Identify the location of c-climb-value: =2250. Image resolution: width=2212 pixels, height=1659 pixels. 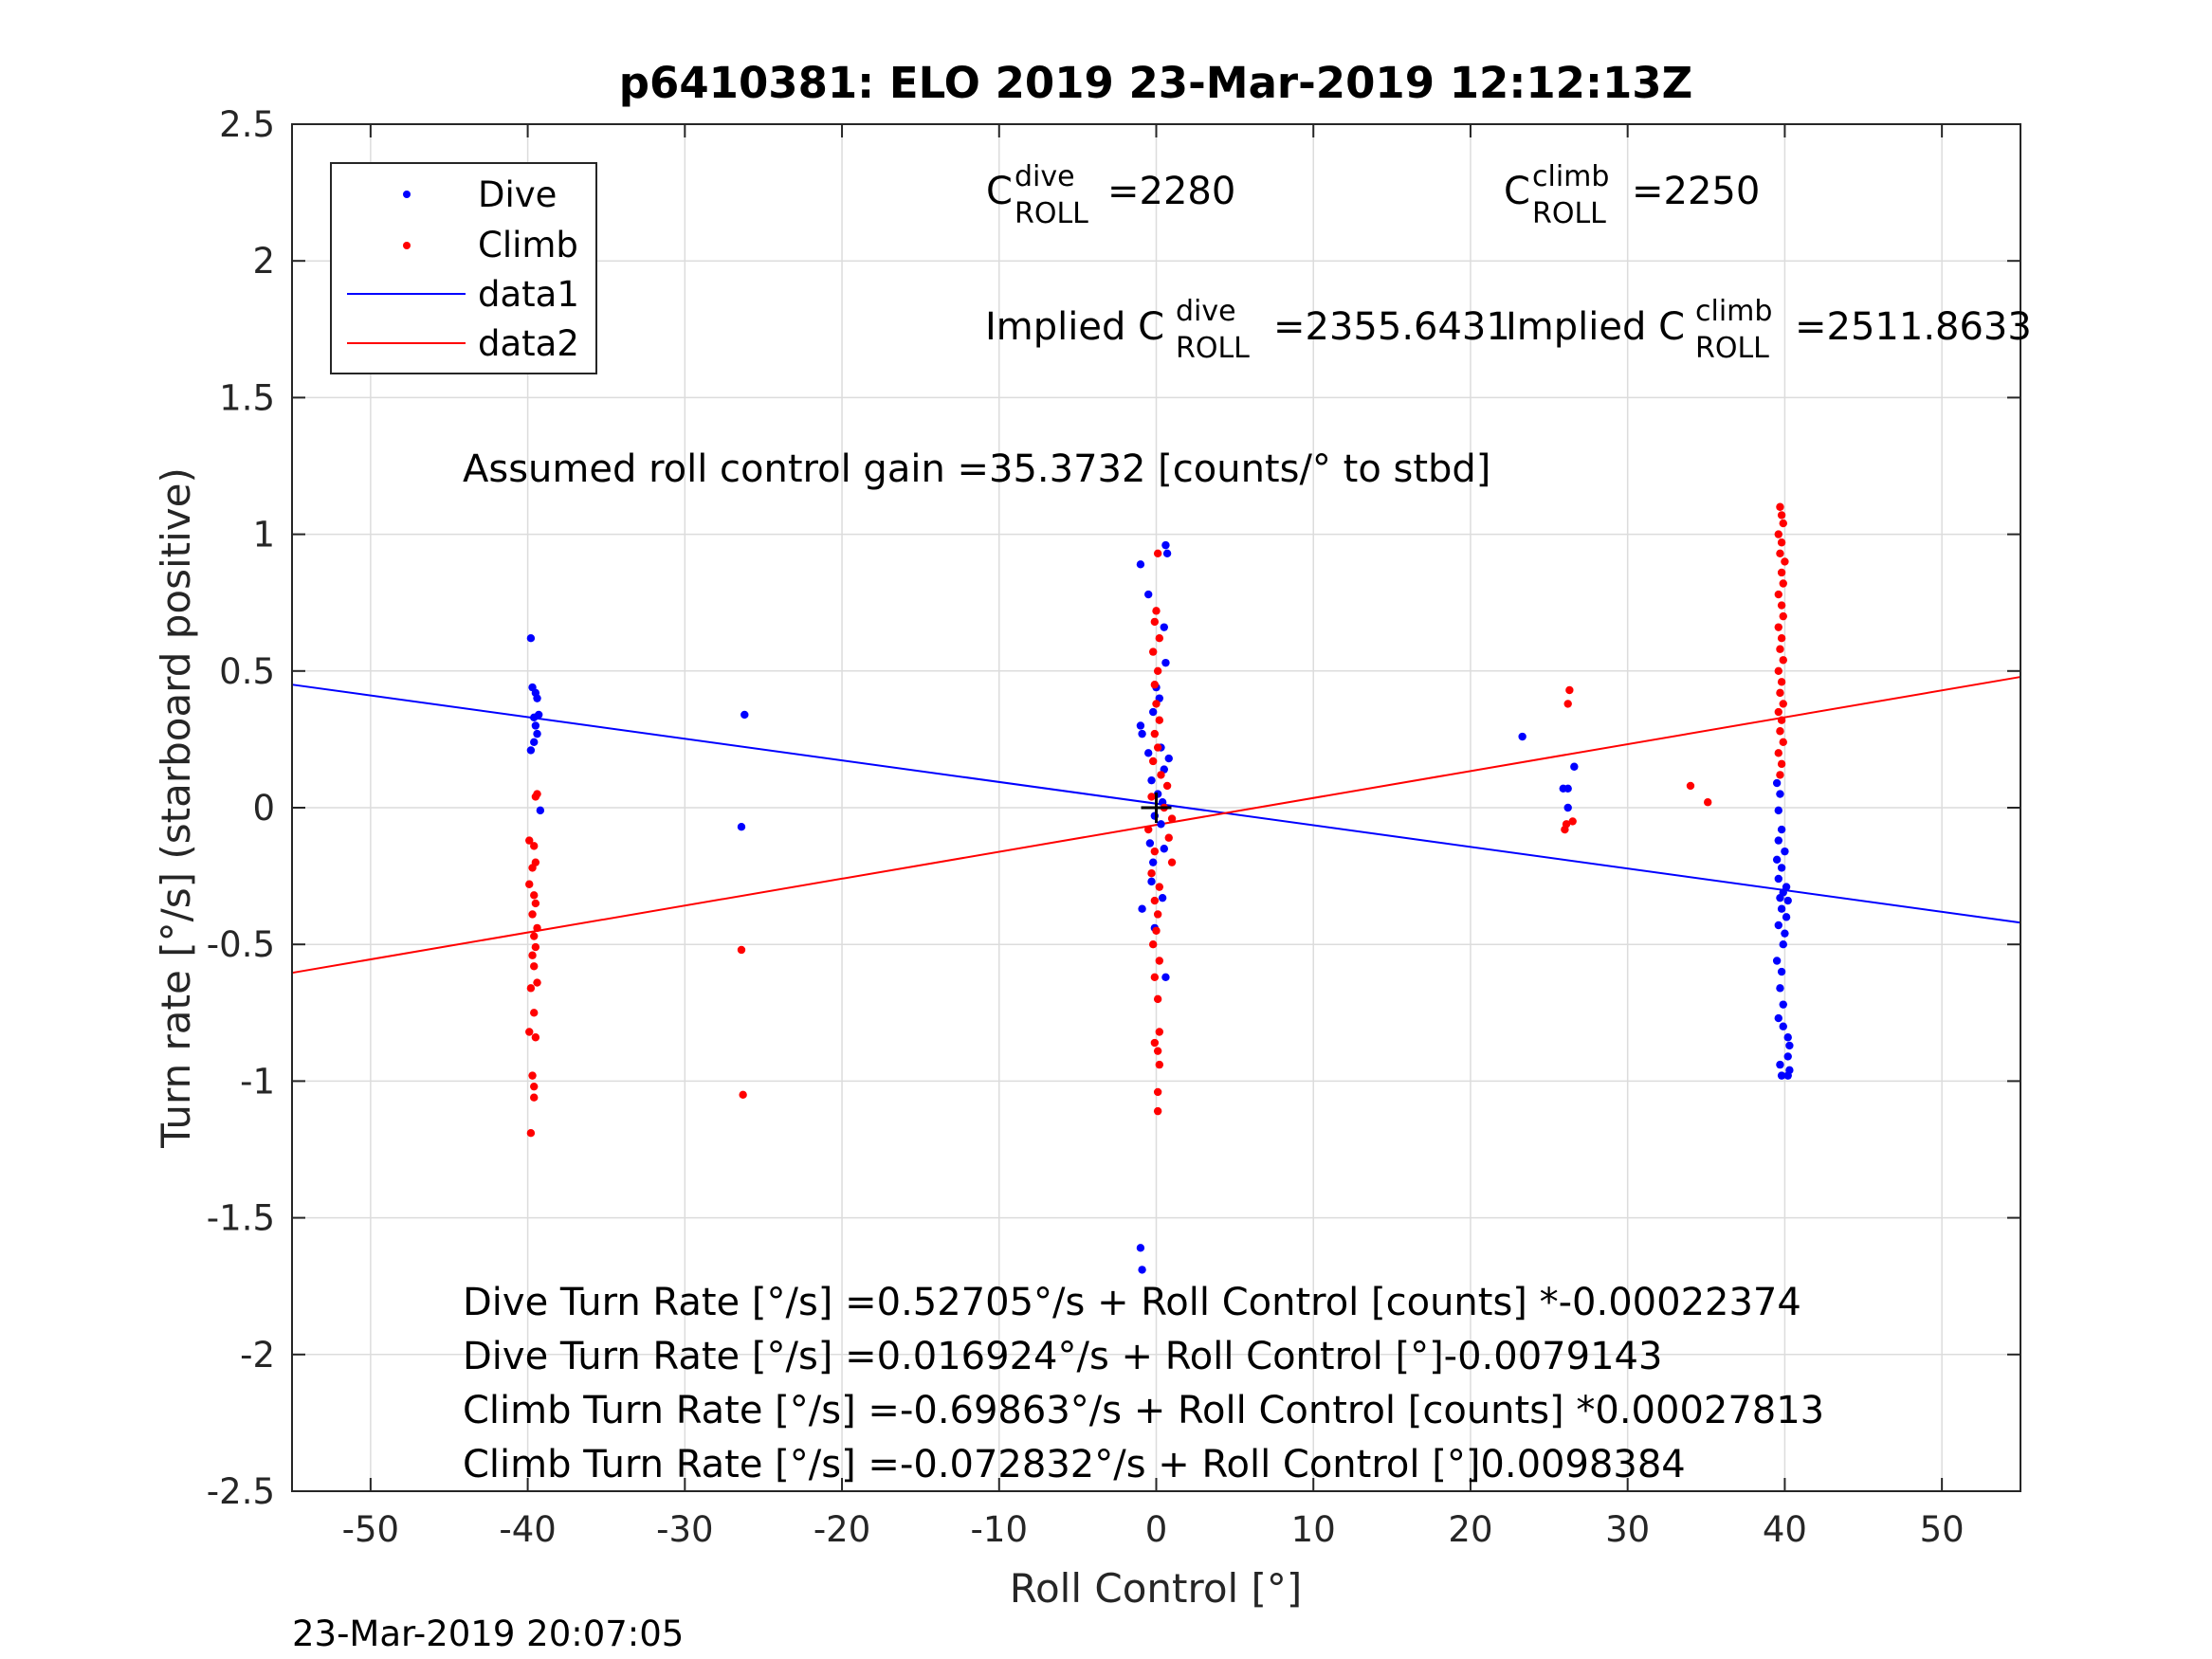
(1696, 191).